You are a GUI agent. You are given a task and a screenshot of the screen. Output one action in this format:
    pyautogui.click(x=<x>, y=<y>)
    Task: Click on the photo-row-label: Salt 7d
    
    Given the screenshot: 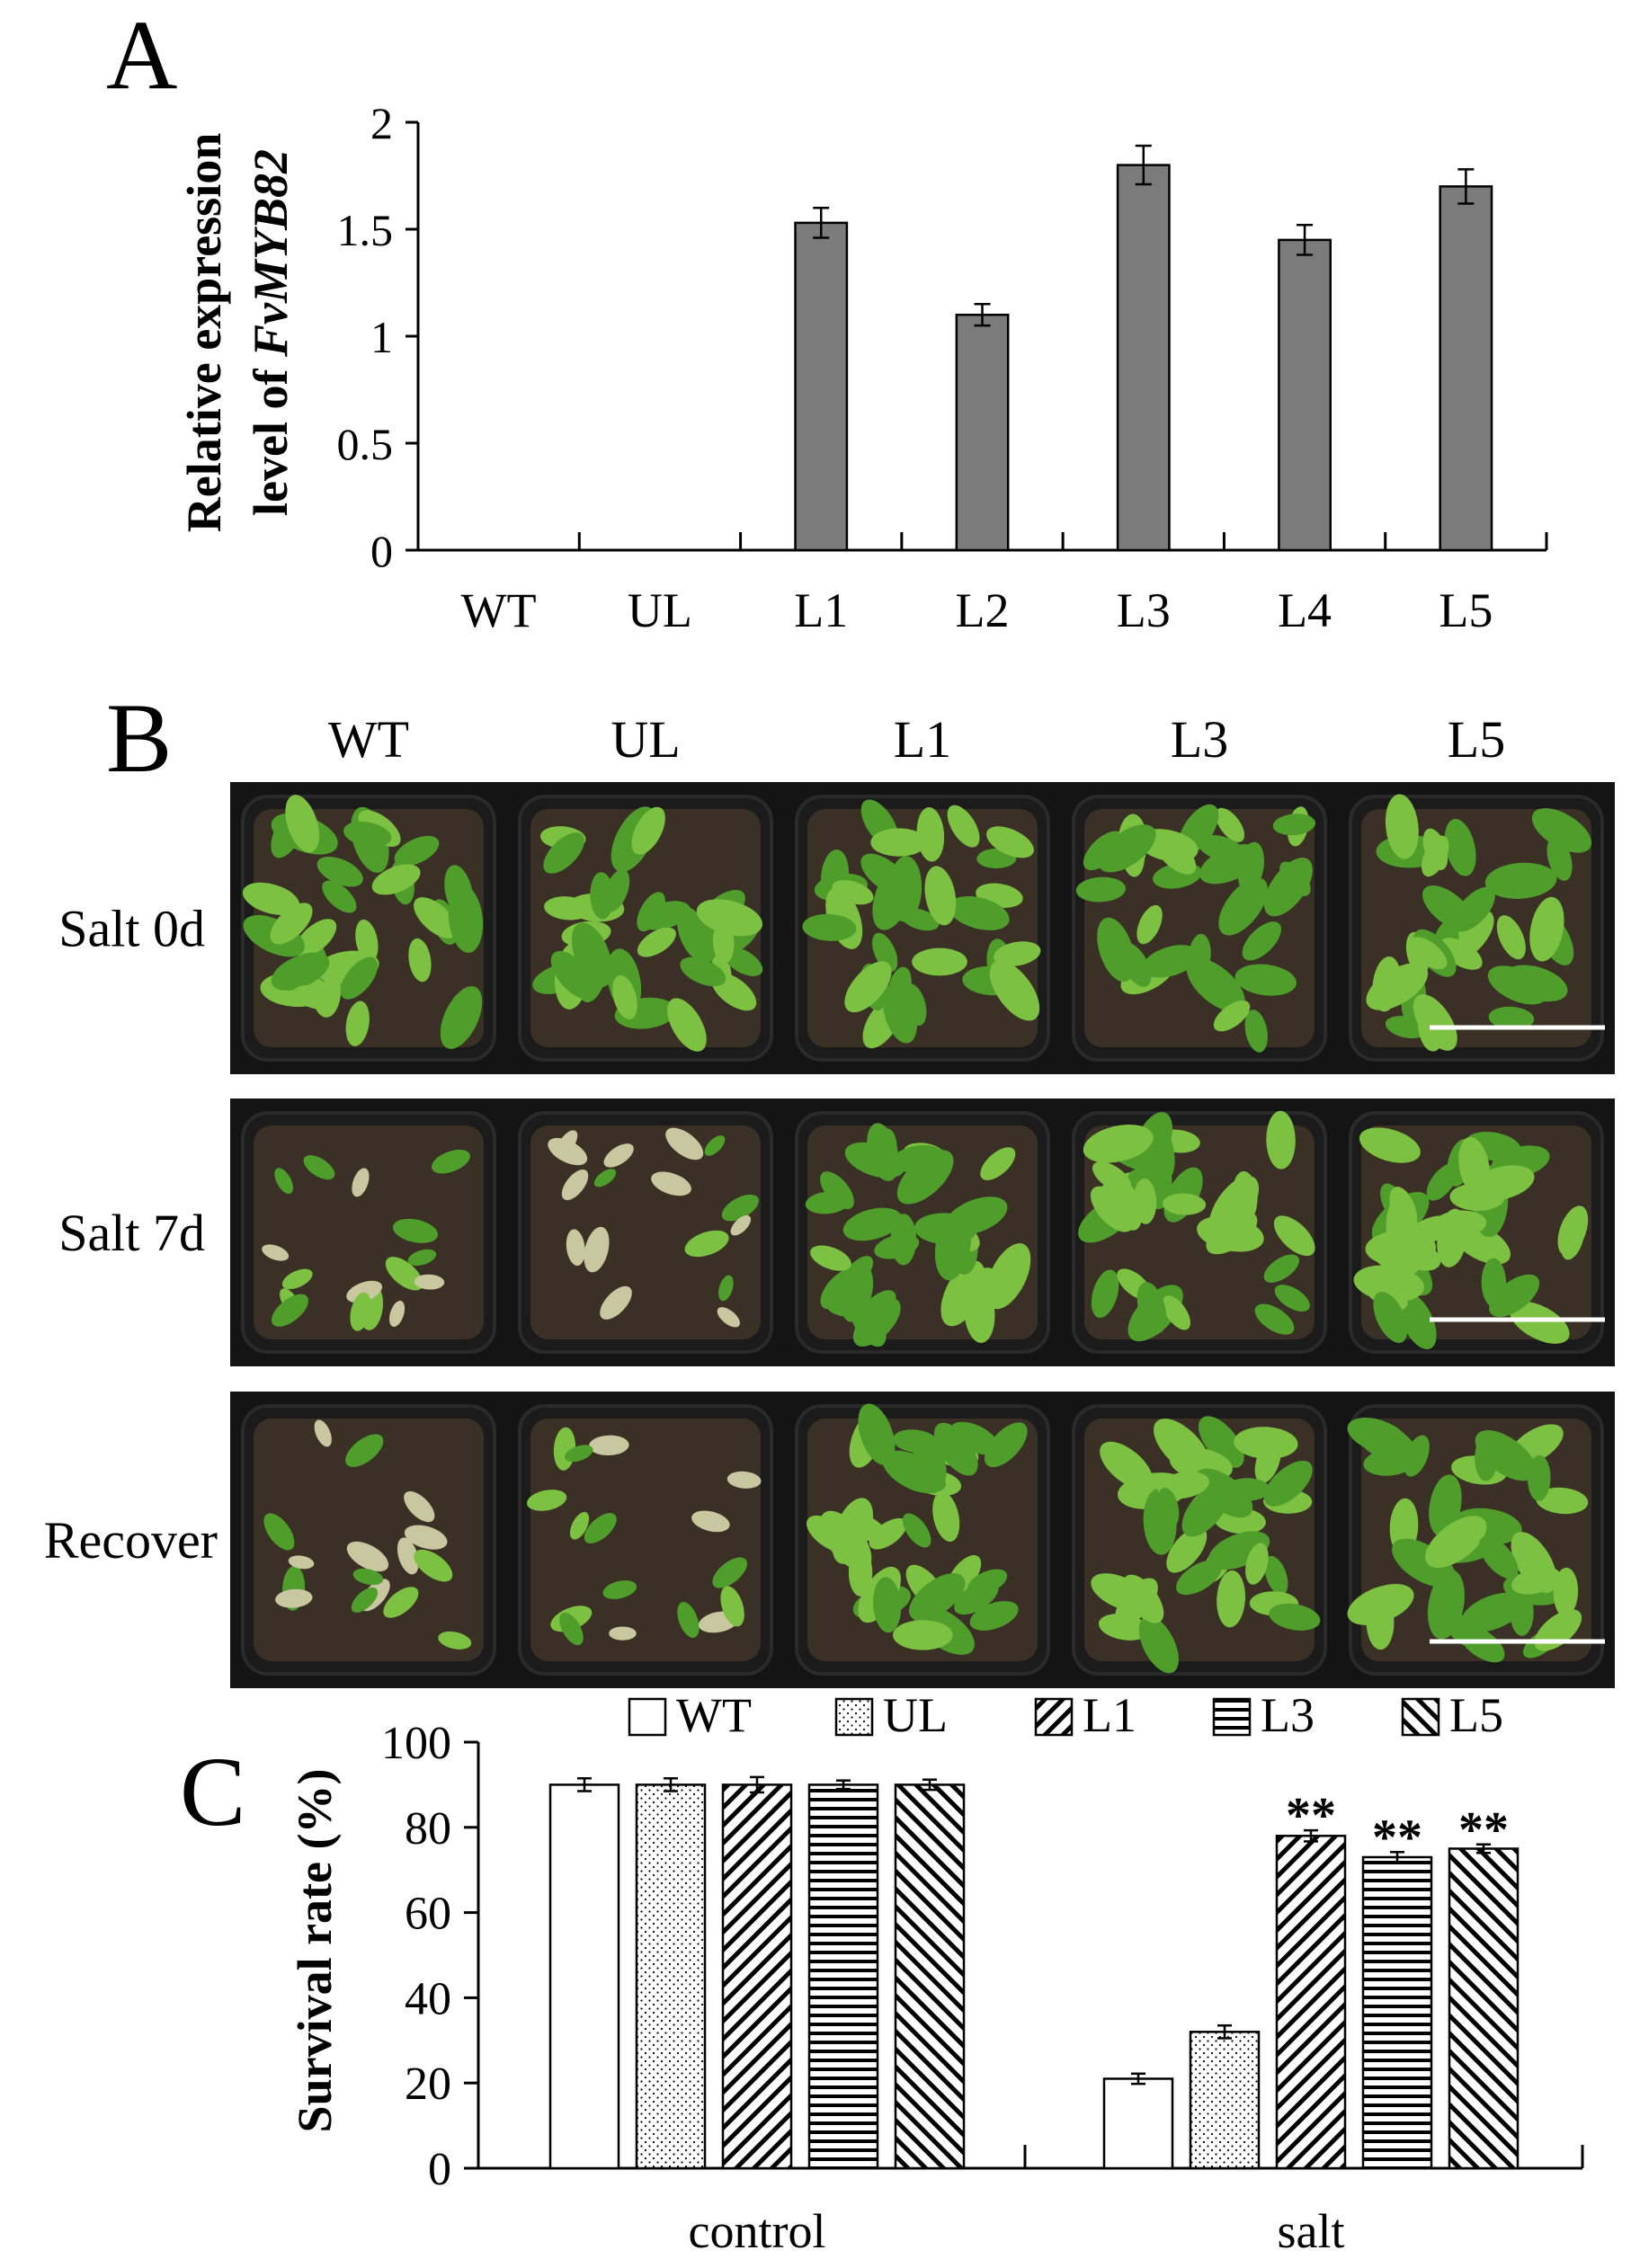 What is the action you would take?
    pyautogui.click(x=131, y=1233)
    